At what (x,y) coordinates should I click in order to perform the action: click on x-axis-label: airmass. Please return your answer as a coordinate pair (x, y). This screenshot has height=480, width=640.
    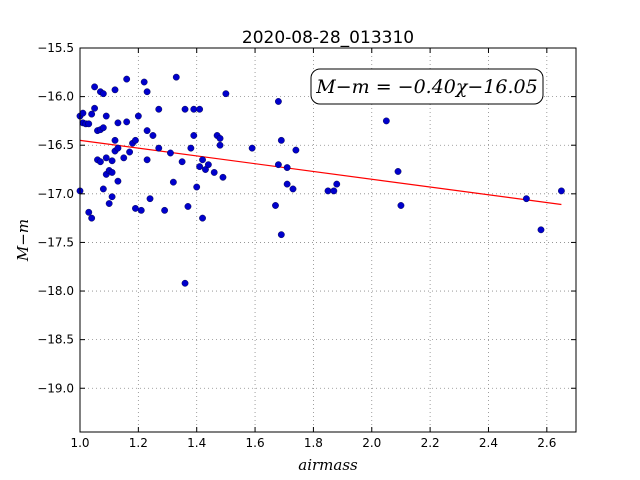
    Looking at the image, I should click on (328, 465).